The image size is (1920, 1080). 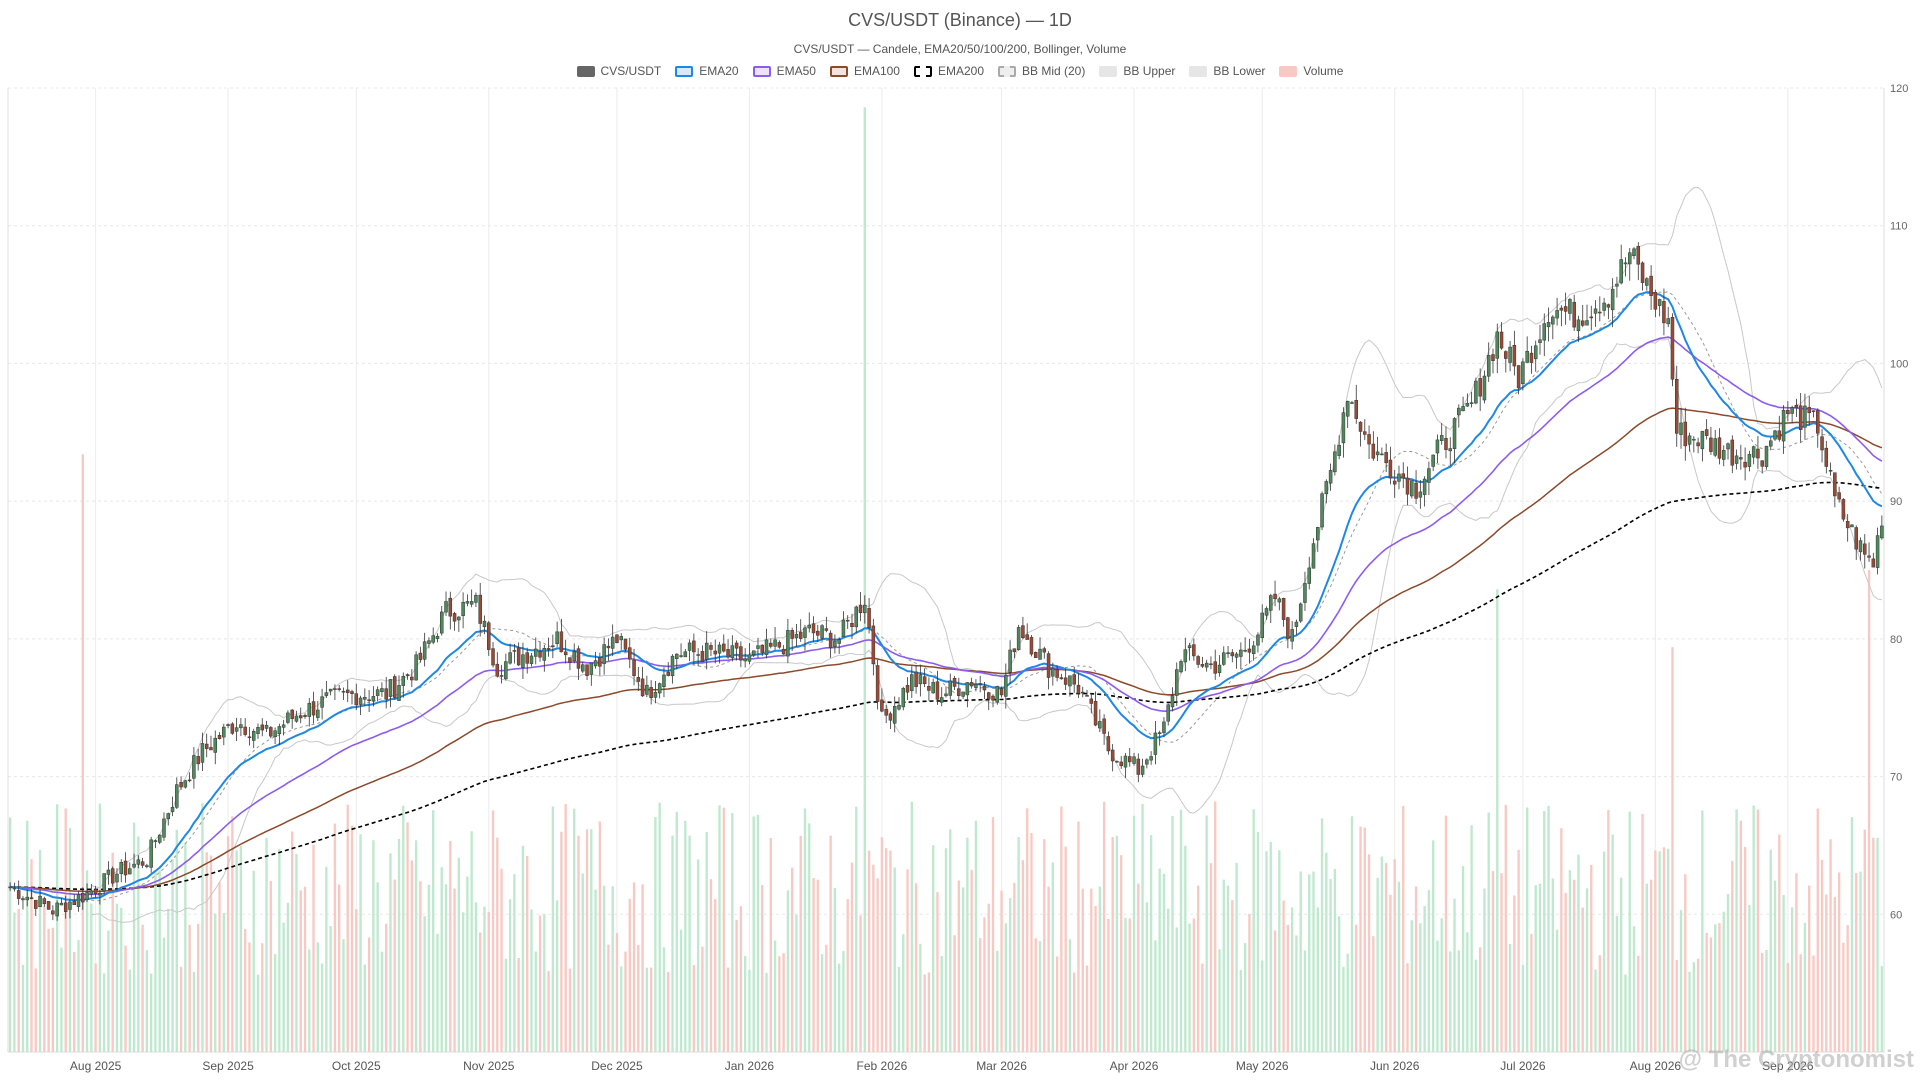 I want to click on legend-item: EMA200, so click(x=948, y=71).